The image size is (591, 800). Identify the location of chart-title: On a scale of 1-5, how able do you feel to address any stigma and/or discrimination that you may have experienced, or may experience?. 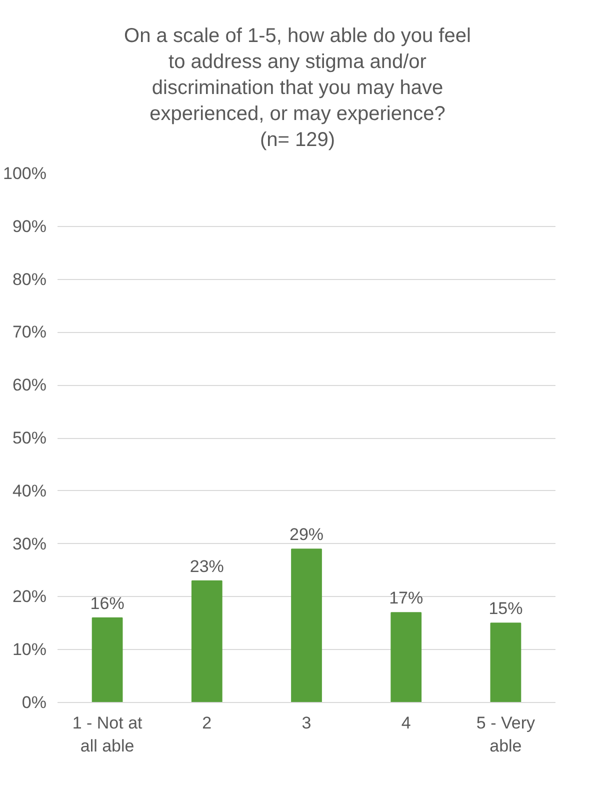
(297, 75).